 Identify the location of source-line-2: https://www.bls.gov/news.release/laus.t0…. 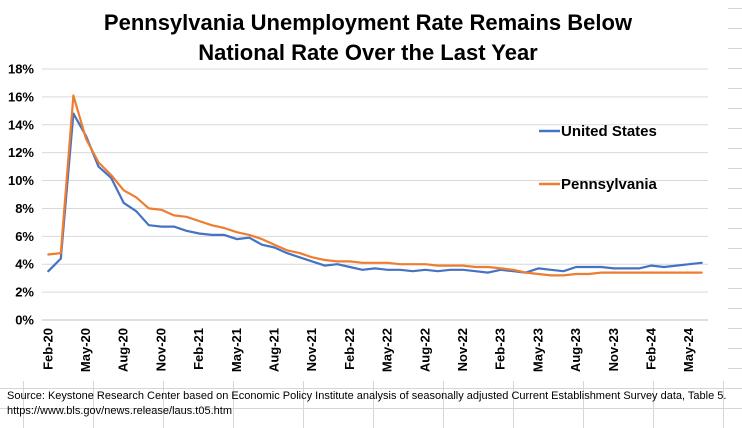
(119, 411).